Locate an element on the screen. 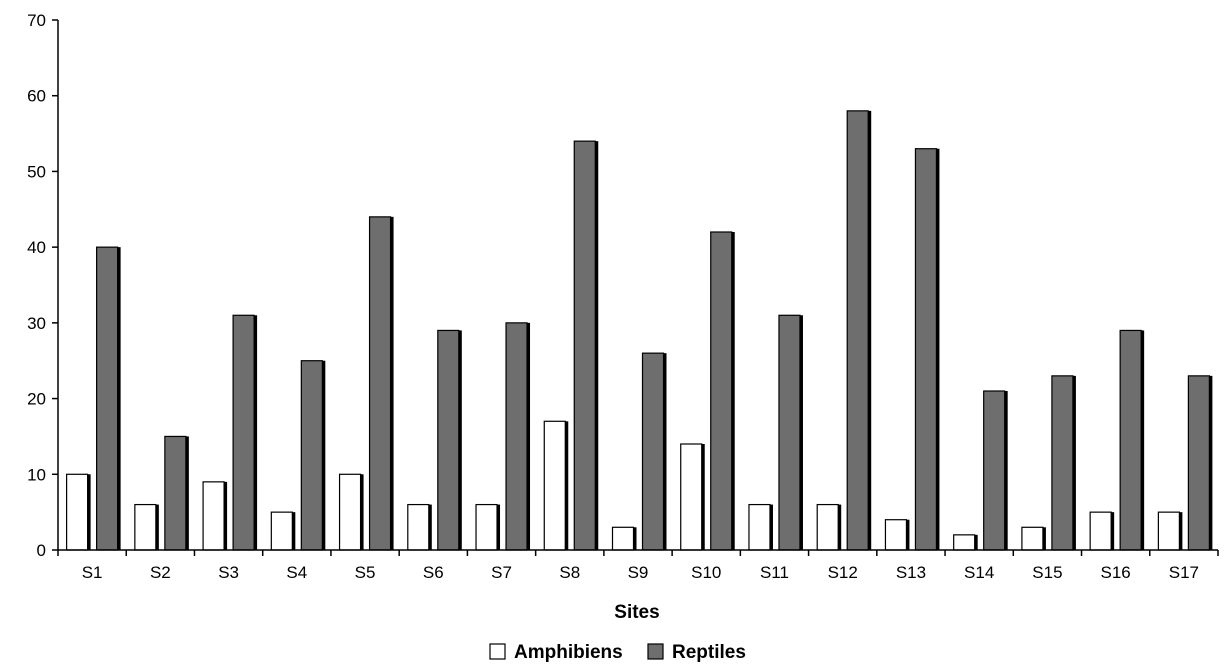 This screenshot has width=1231, height=670. x-tick-label: S6 is located at coordinates (433, 572).